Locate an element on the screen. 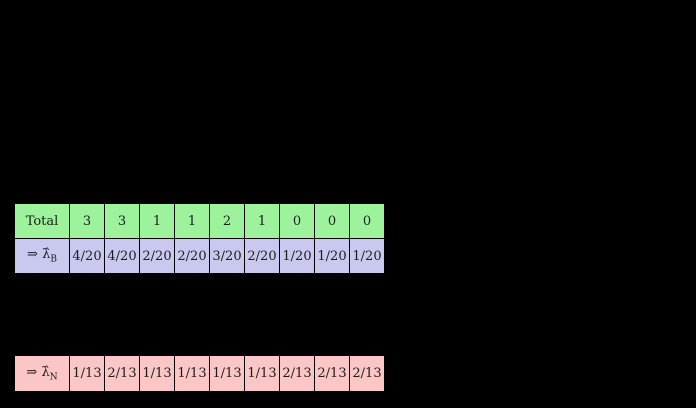 The height and width of the screenshot is (408, 696). lambda-b-row-label: ⇒ λ̂B is located at coordinates (42, 256).